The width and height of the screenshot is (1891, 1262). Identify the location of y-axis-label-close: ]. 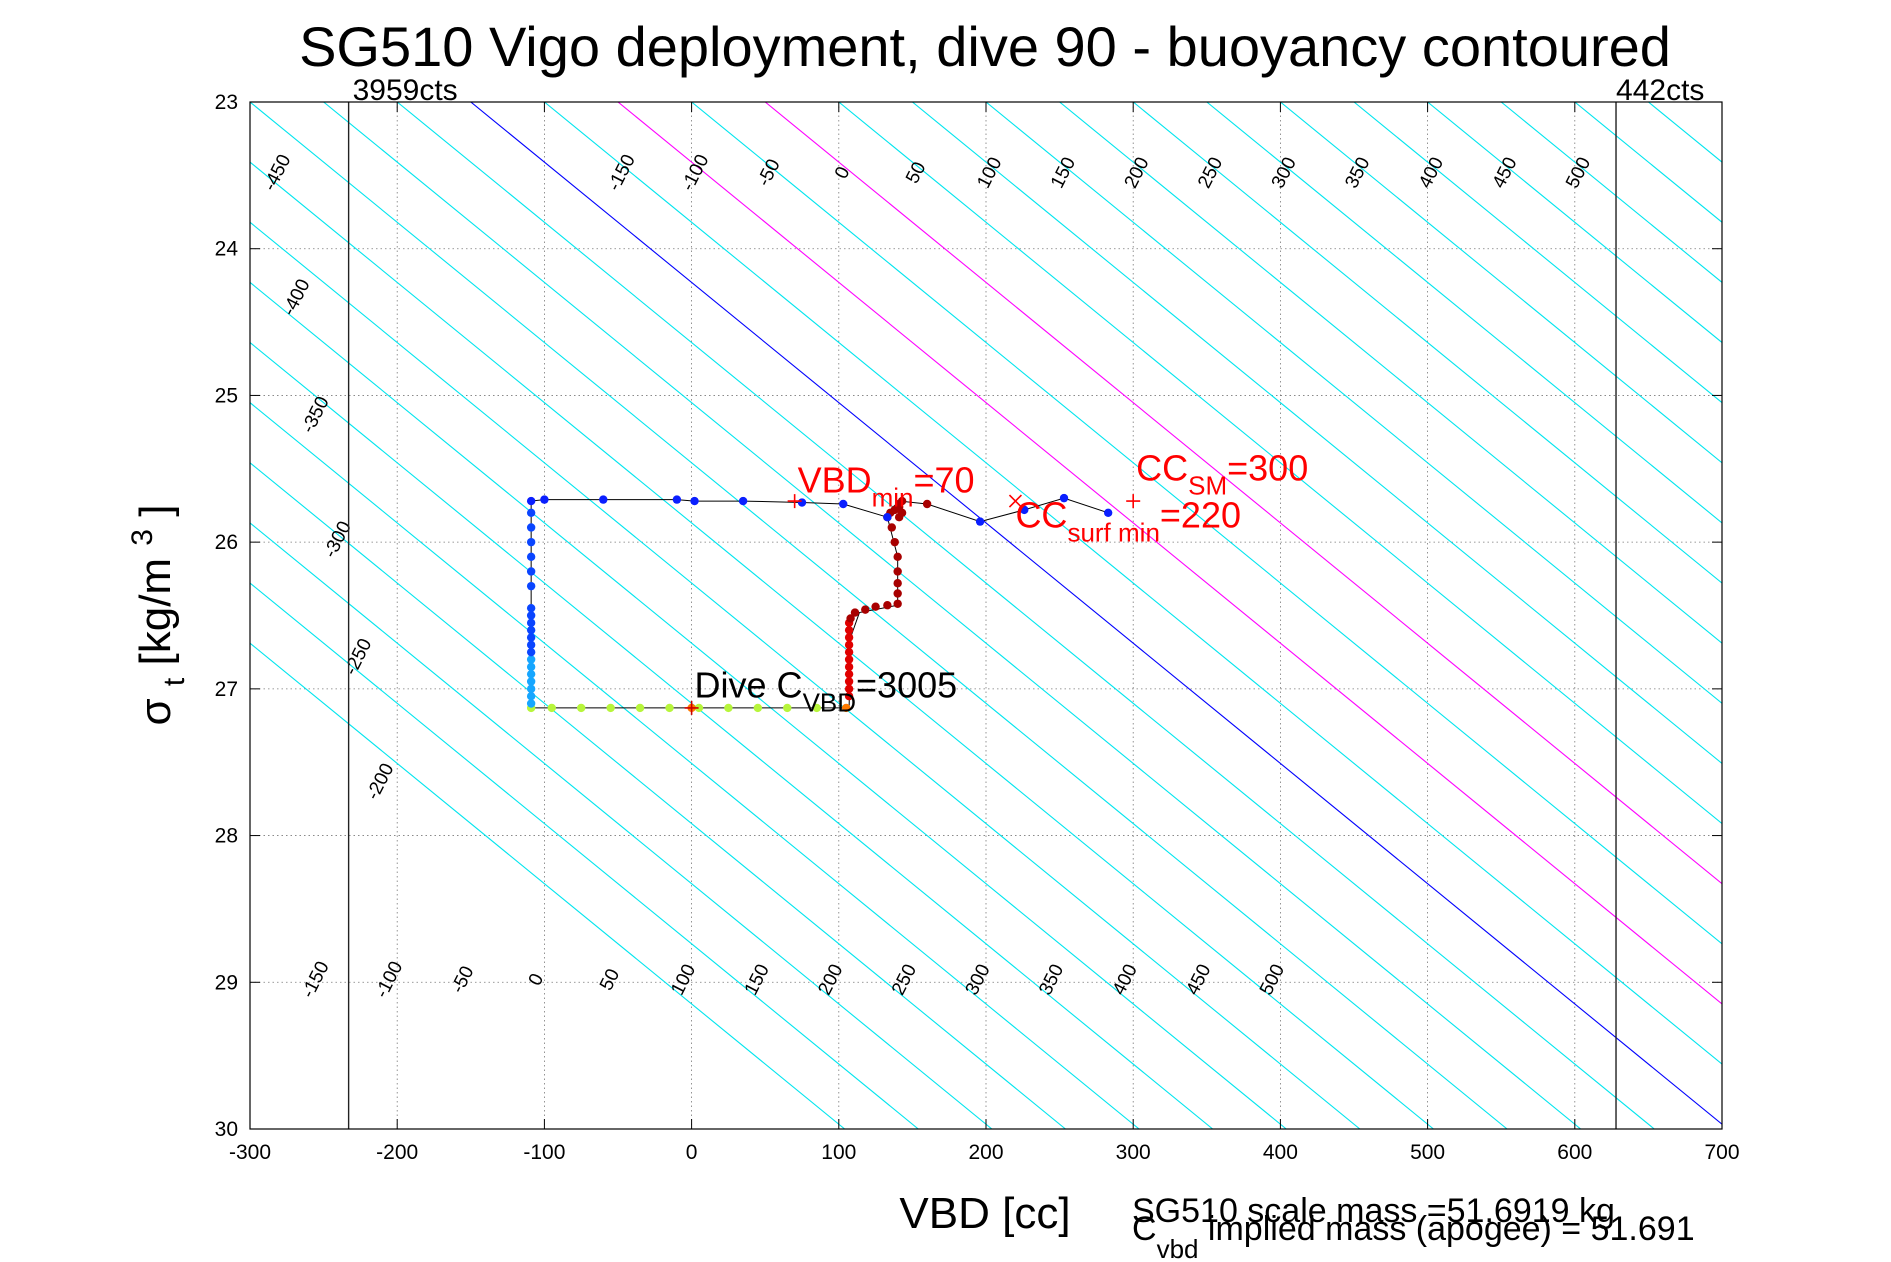
(155, 511).